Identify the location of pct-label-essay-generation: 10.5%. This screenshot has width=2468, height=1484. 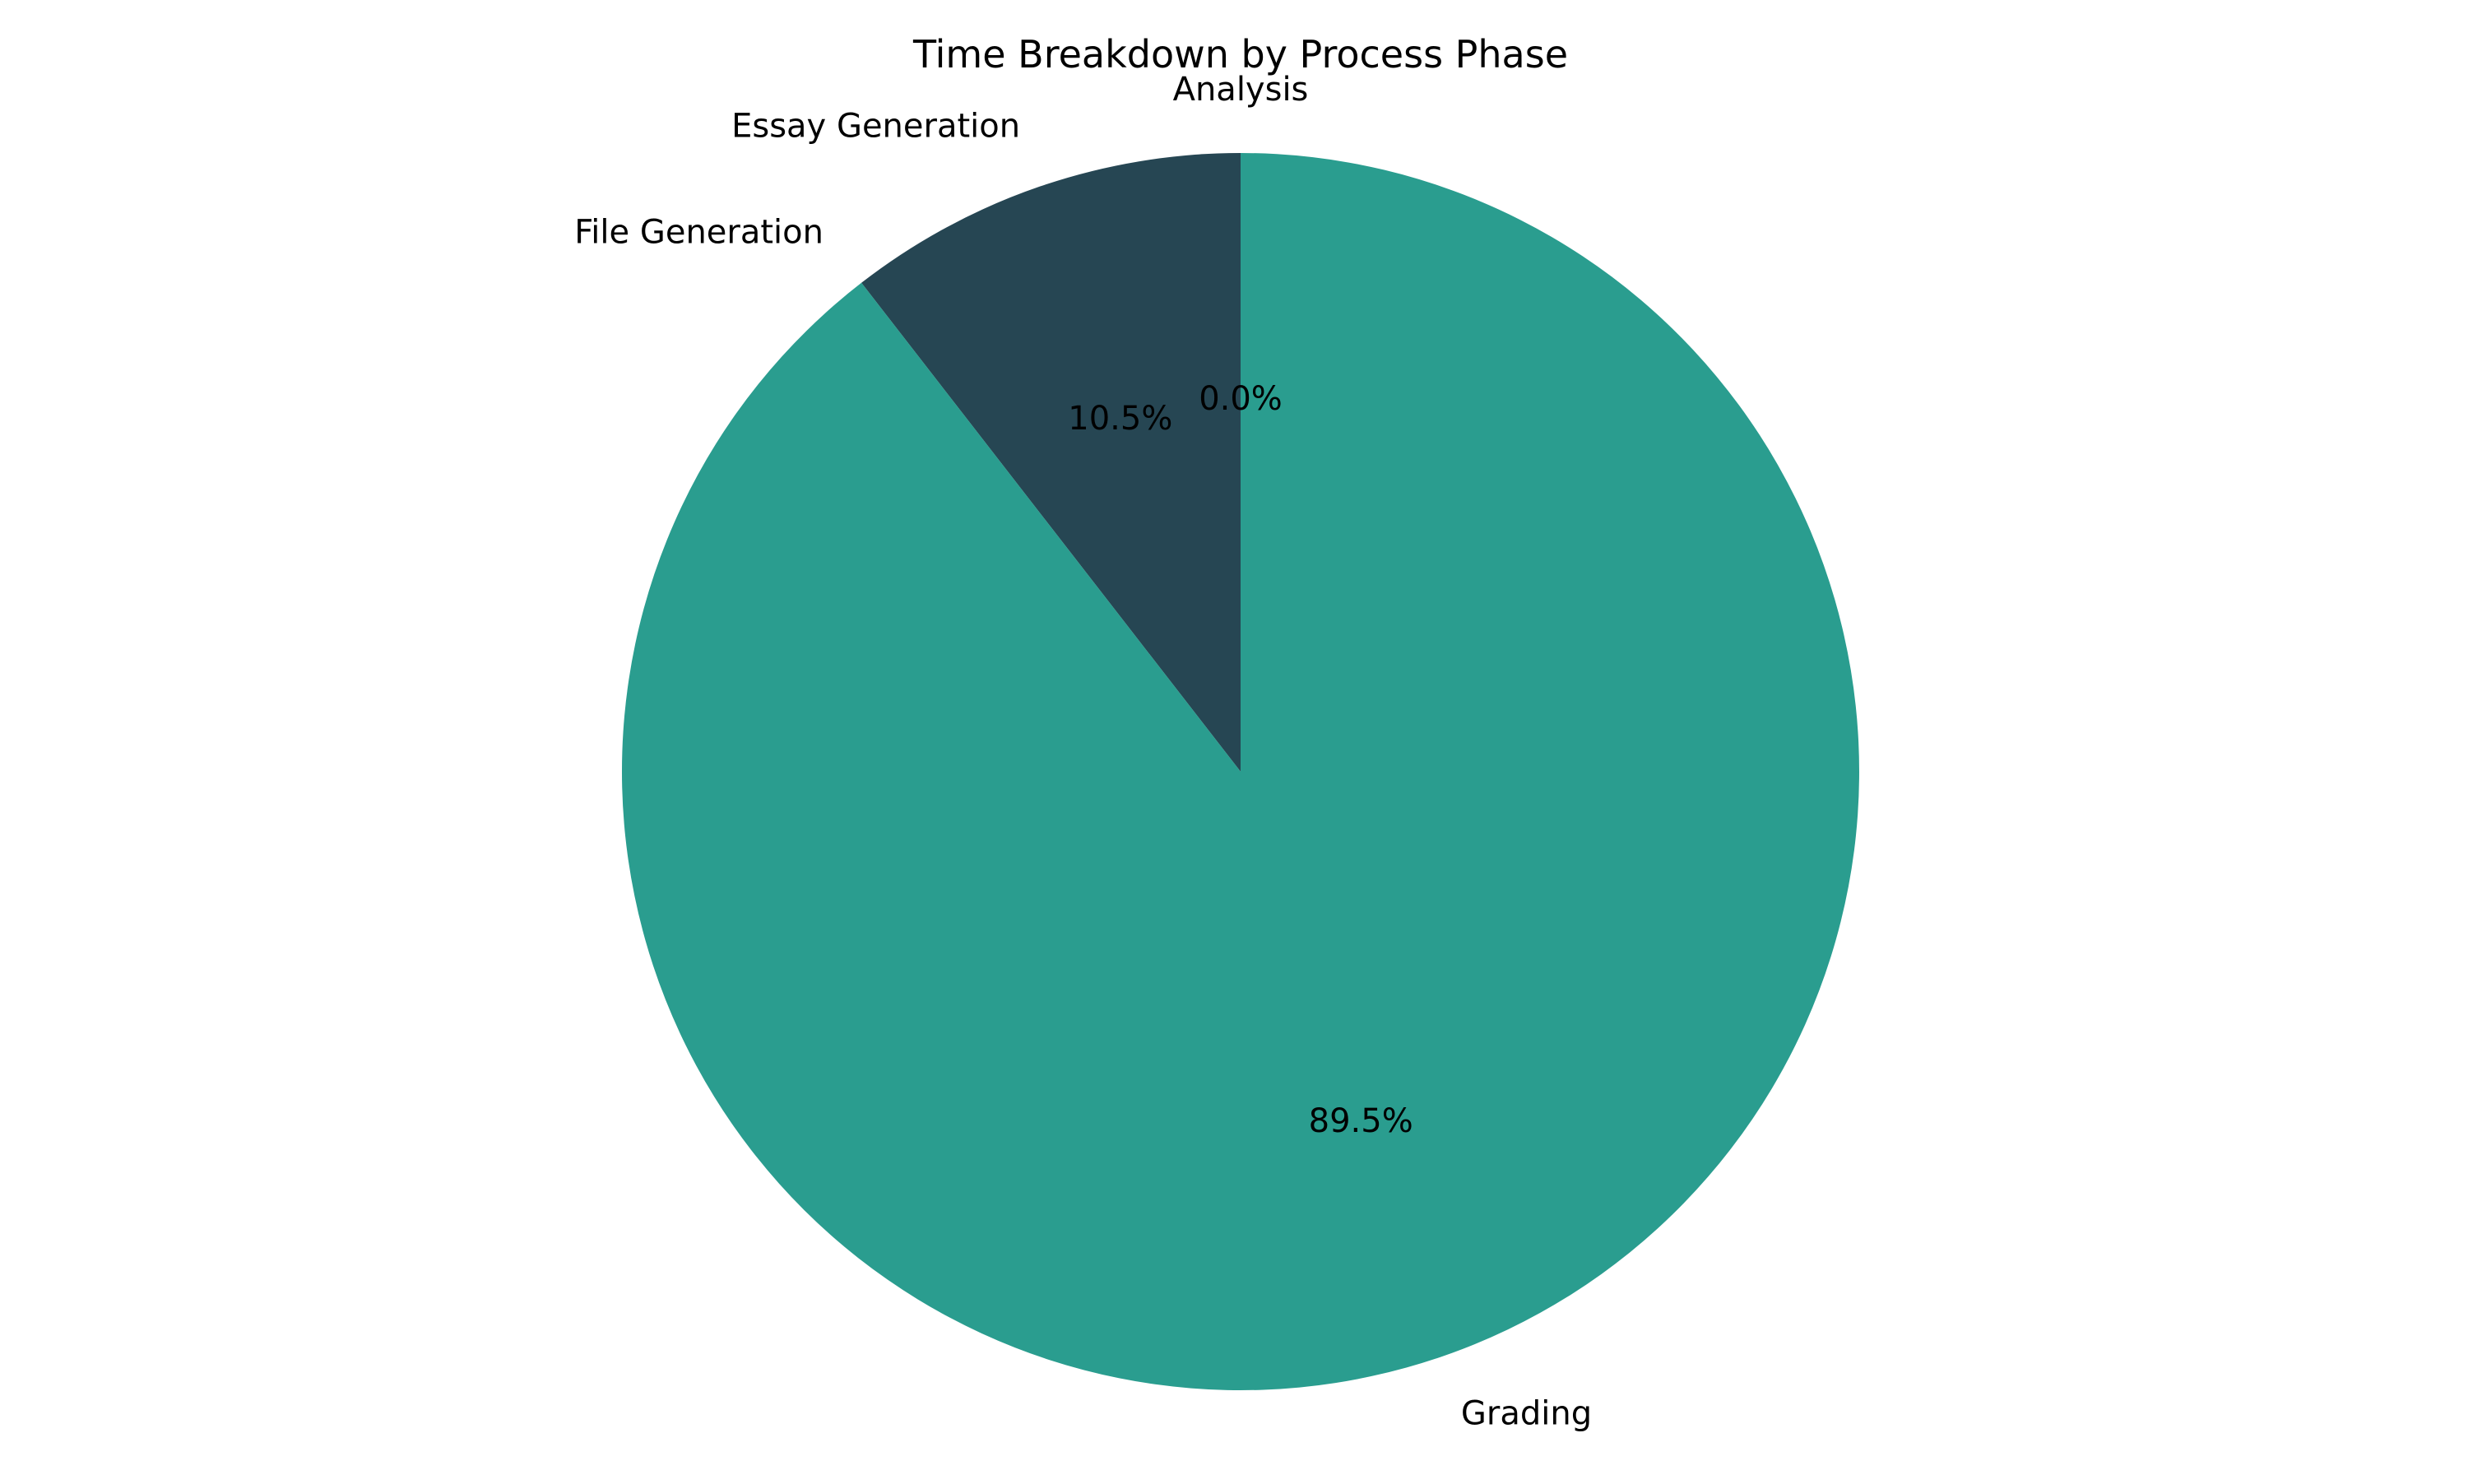
(1120, 419).